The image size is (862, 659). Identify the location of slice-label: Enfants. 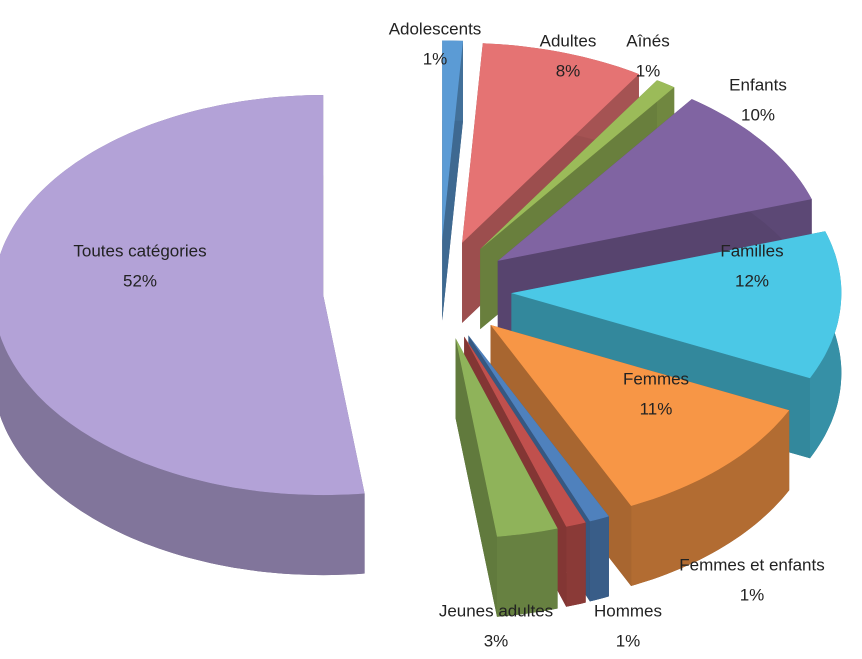
(758, 84).